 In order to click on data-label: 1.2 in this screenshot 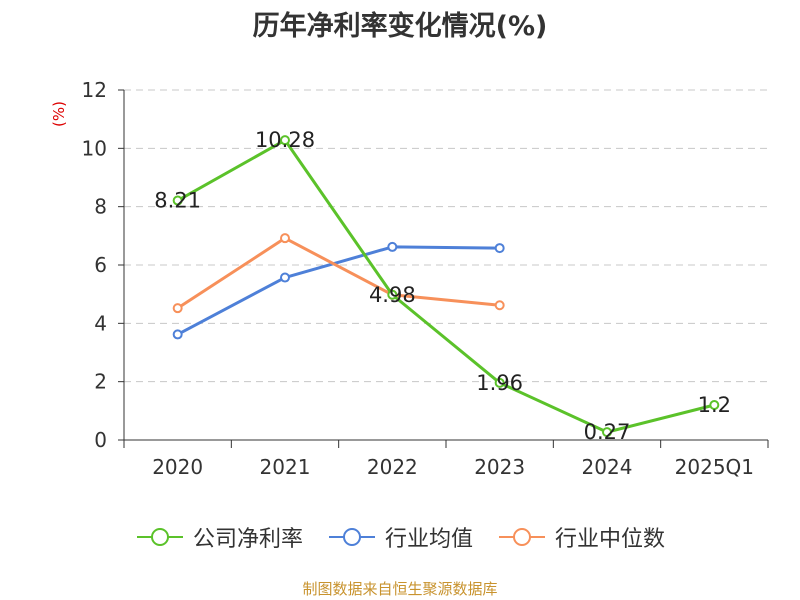, I will do `click(714, 405)`.